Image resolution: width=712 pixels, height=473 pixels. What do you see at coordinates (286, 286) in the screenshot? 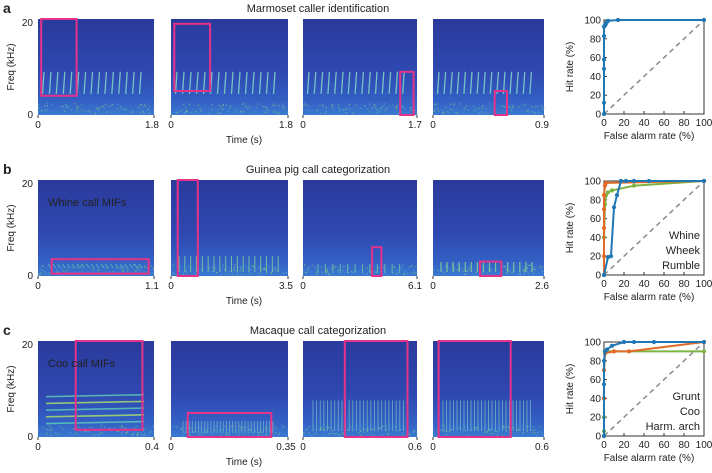
I see `x-tick-label: 3.5` at bounding box center [286, 286].